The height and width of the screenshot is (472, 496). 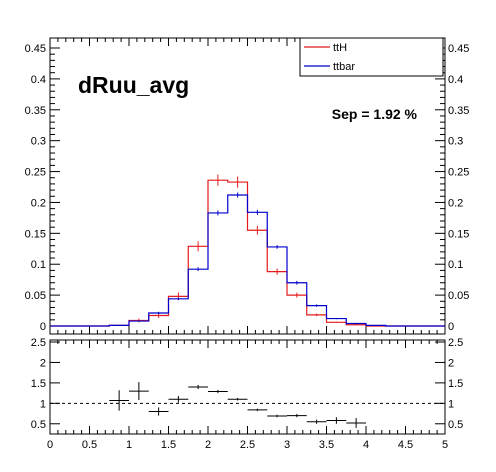 What do you see at coordinates (35, 296) in the screenshot?
I see `top-ytick-label-left: 0.05` at bounding box center [35, 296].